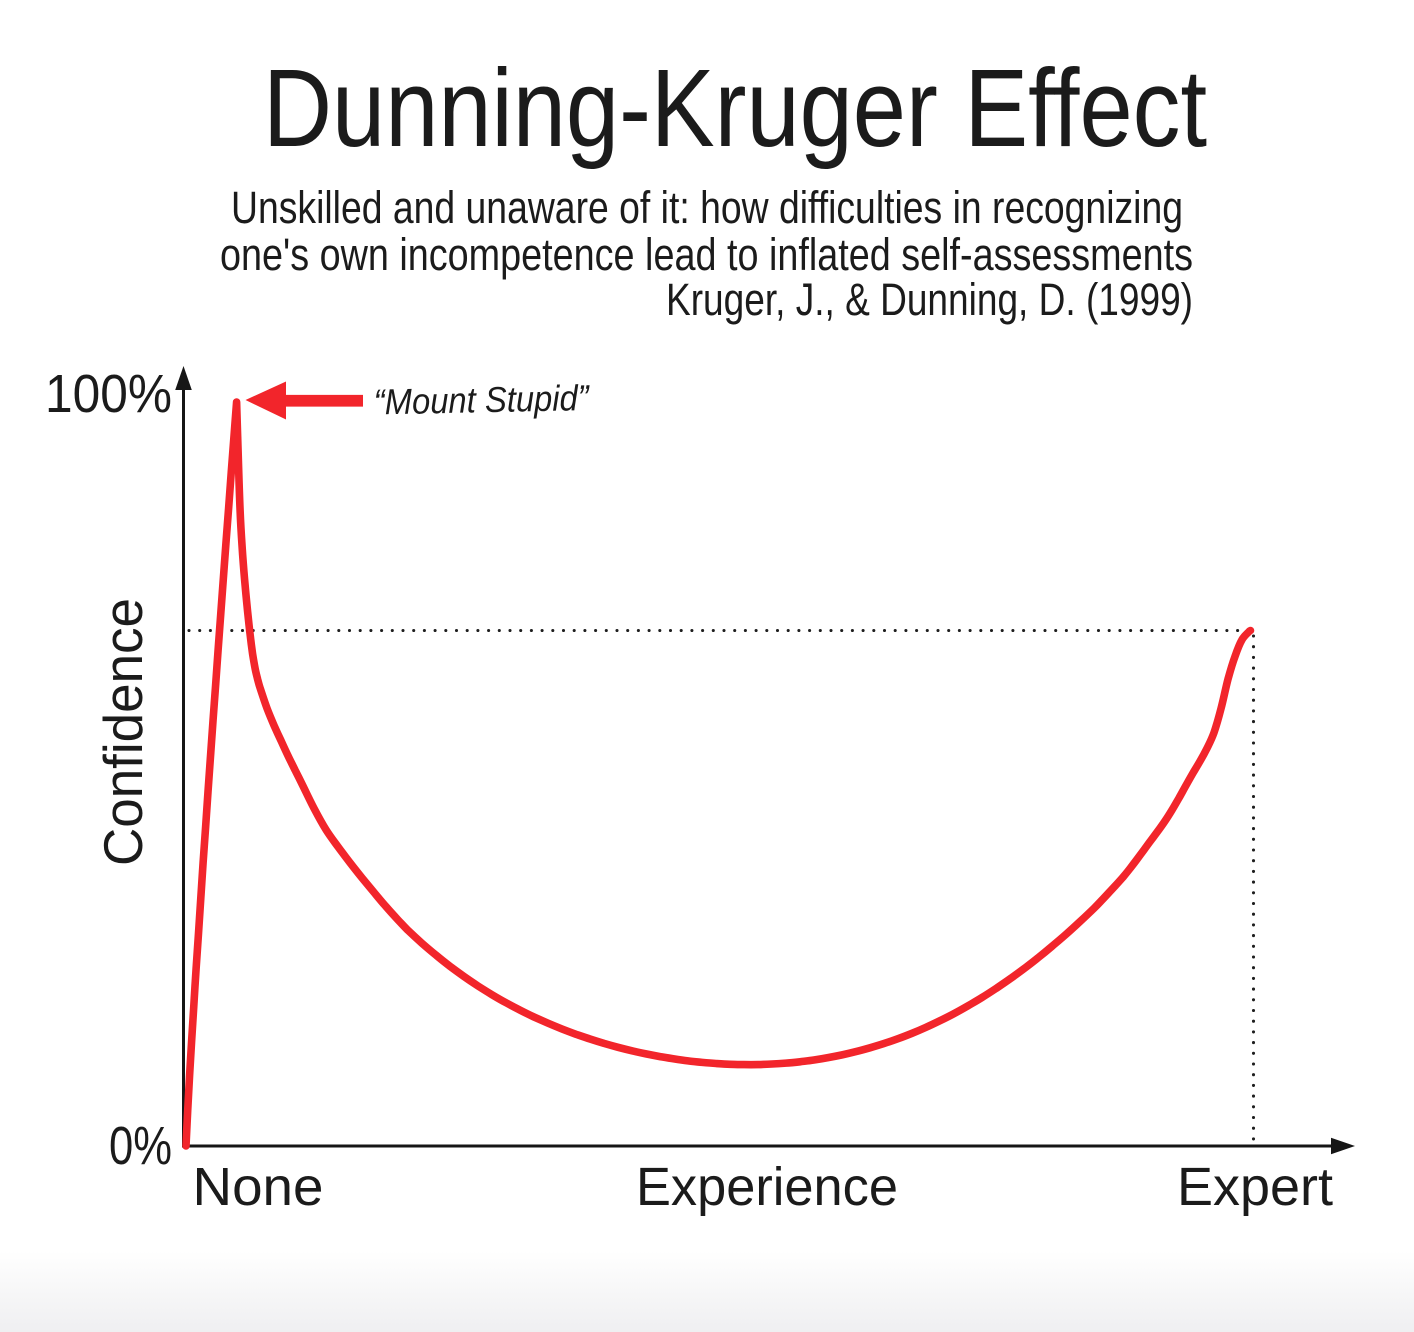 This screenshot has width=1414, height=1332. I want to click on ytick-0: 0%, so click(140, 1146).